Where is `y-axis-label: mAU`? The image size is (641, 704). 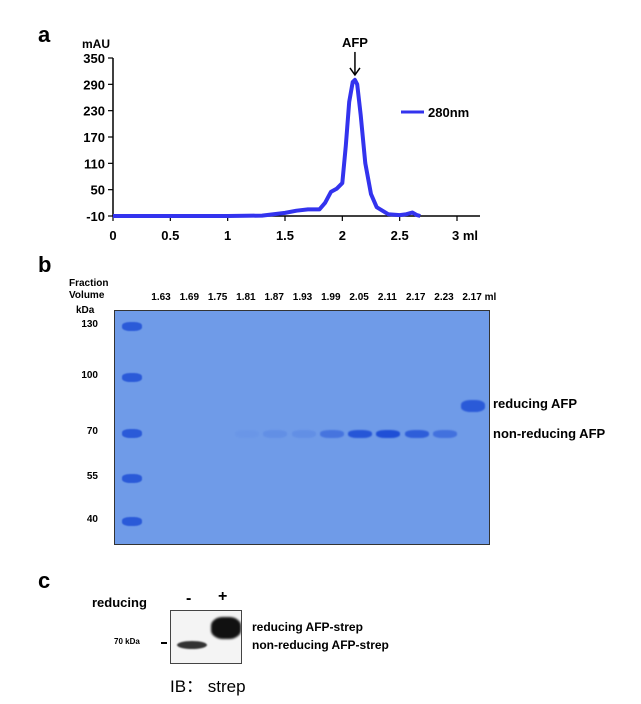
y-axis-label: mAU is located at coordinates (96, 44).